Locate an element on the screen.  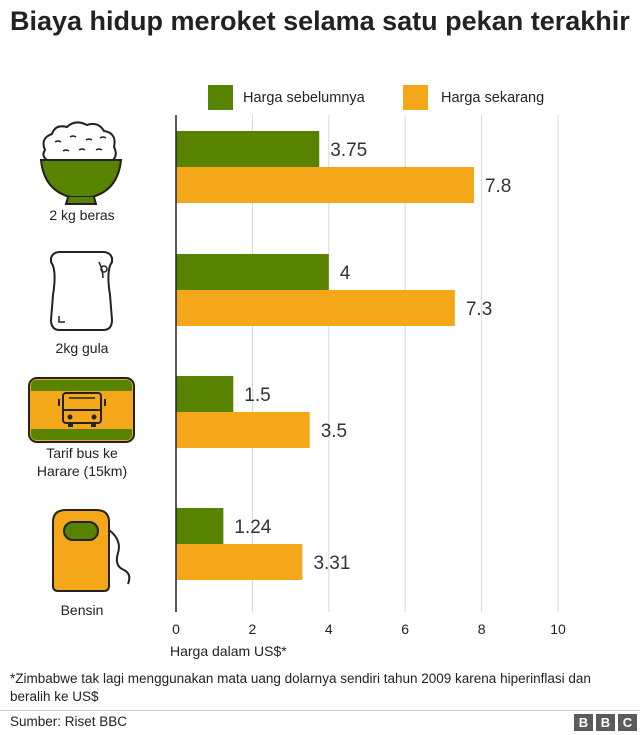
sugar-bag-icon is located at coordinates (81, 291).